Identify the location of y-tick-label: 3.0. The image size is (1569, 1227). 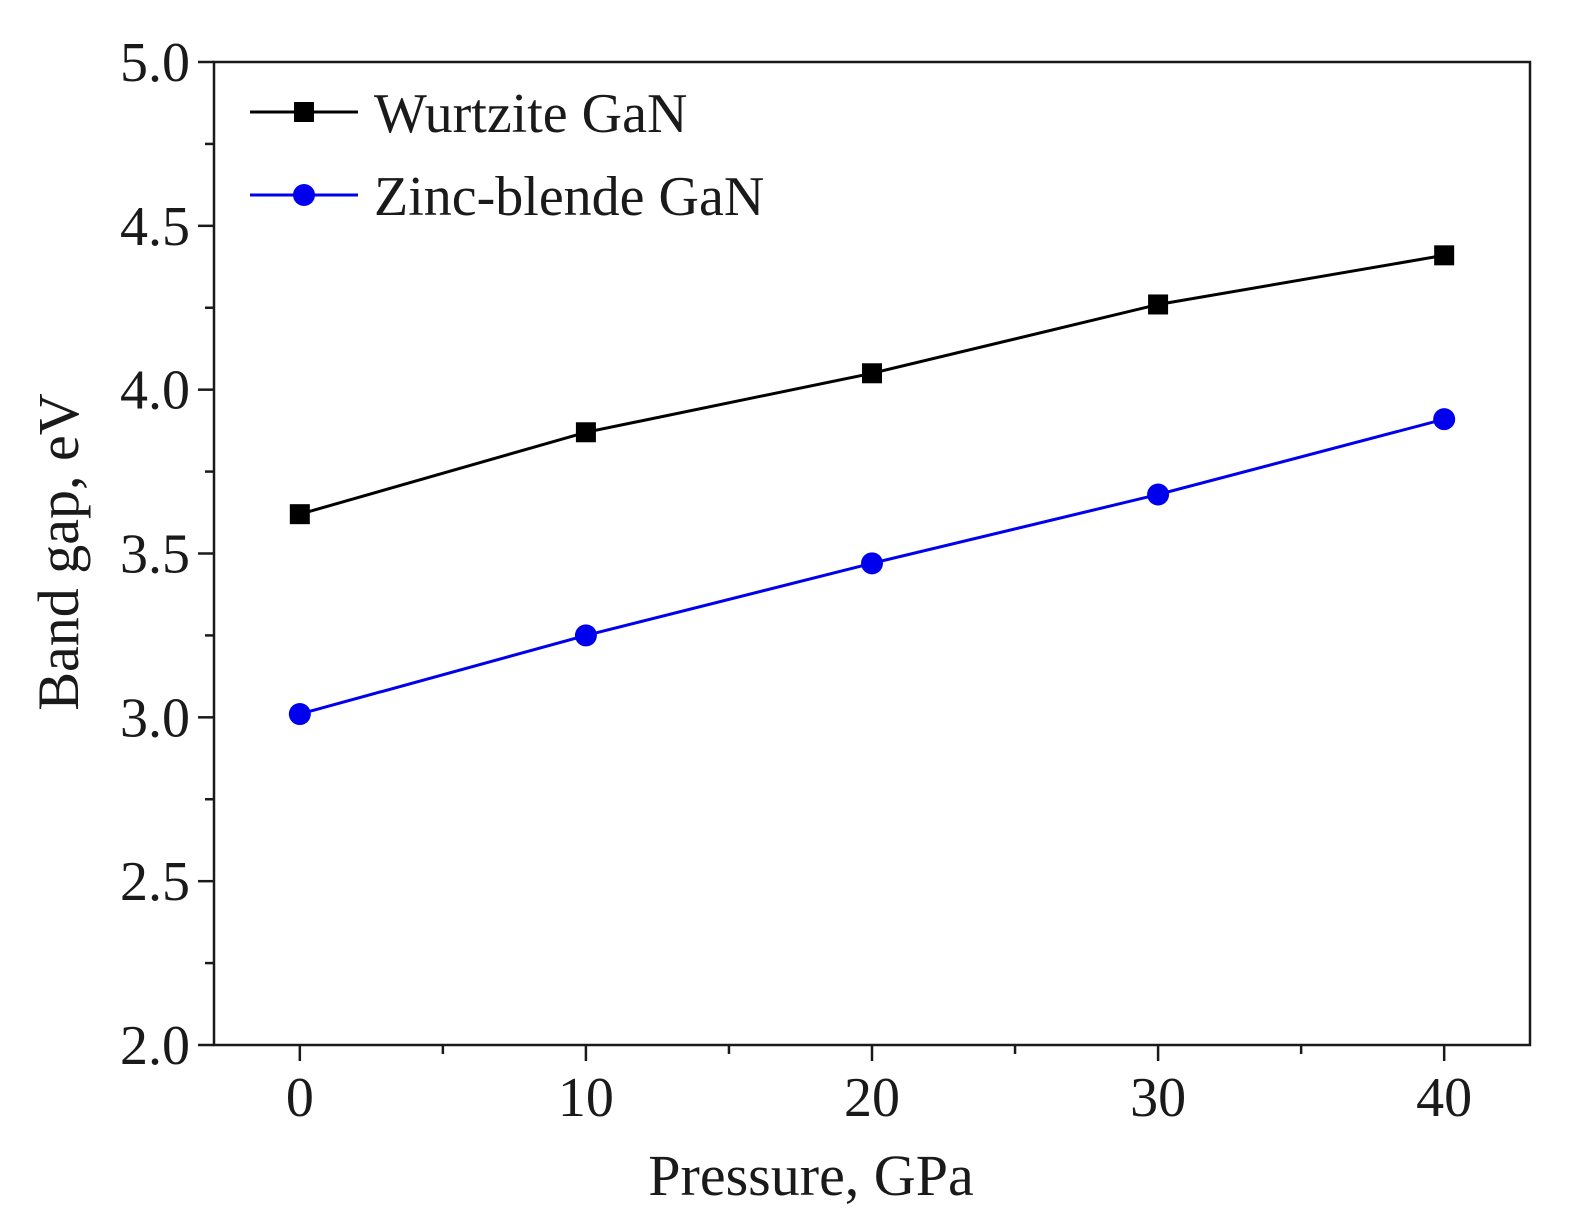
(155, 718).